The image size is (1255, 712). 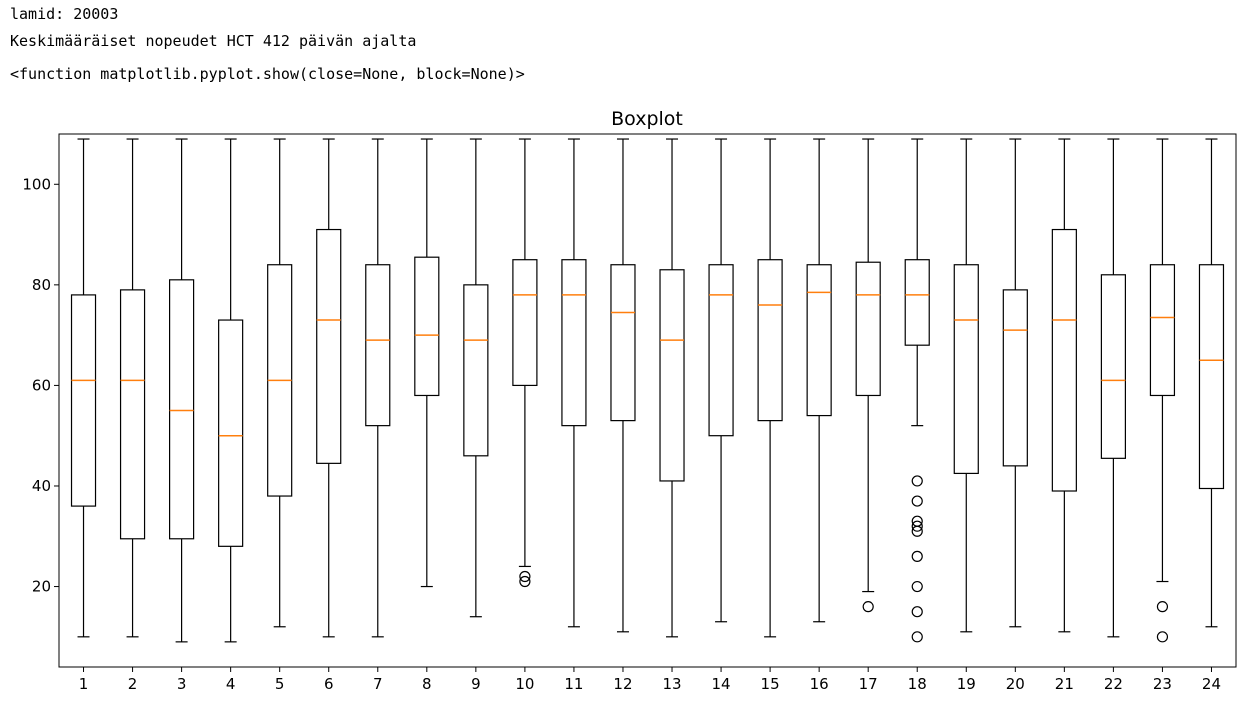 I want to click on x-tick-label: 21, so click(x=1064, y=684).